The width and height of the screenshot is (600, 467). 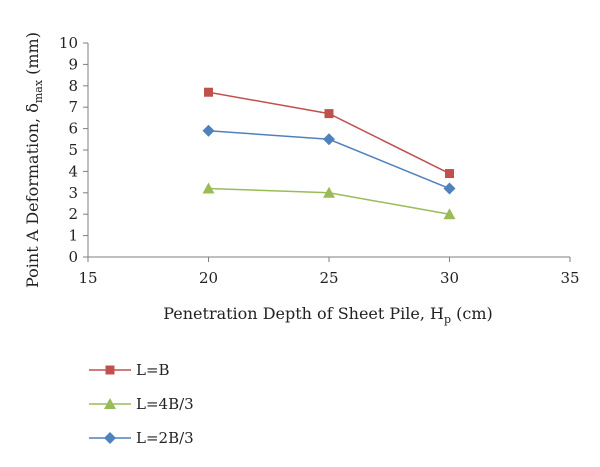 I want to click on series-layer, so click(x=329, y=153).